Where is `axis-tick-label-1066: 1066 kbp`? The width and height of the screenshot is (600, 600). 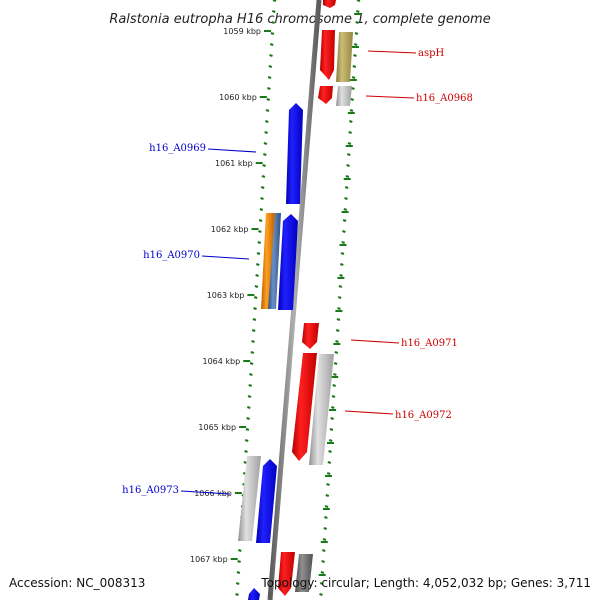 axis-tick-label-1066: 1066 kbp is located at coordinates (213, 493).